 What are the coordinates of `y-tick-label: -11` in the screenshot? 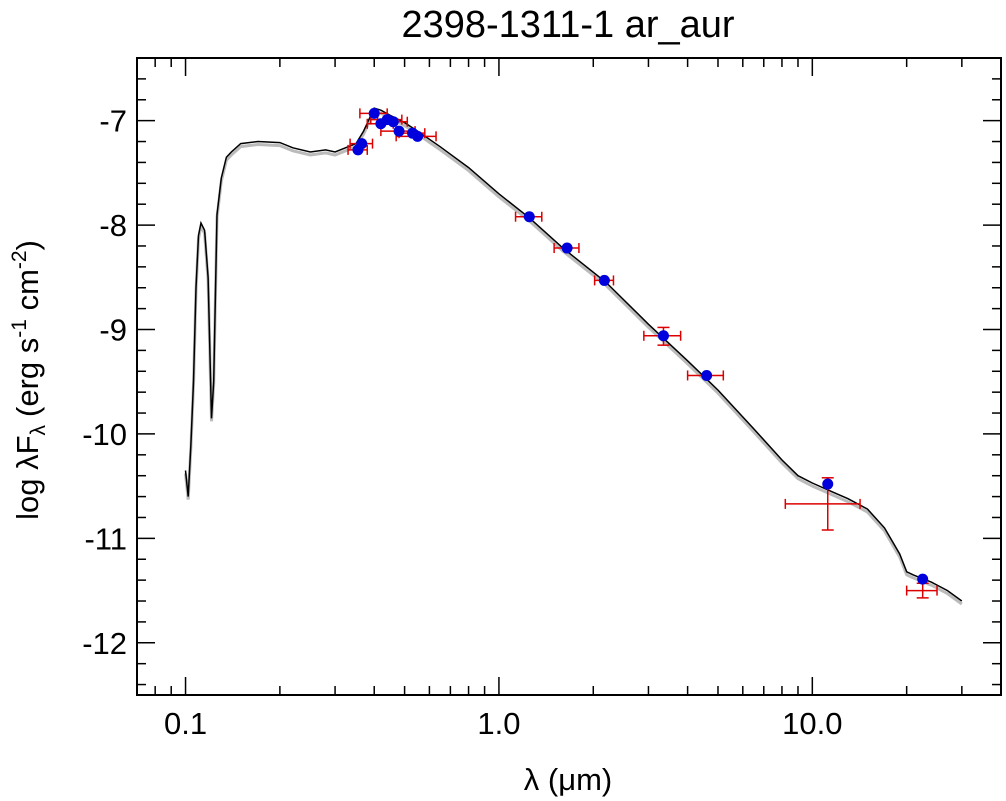 It's located at (105, 538).